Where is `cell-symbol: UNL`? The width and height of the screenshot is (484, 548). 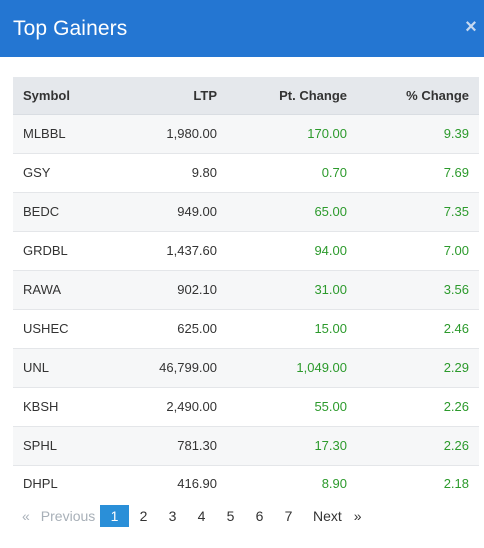
cell-symbol: UNL is located at coordinates (36, 367).